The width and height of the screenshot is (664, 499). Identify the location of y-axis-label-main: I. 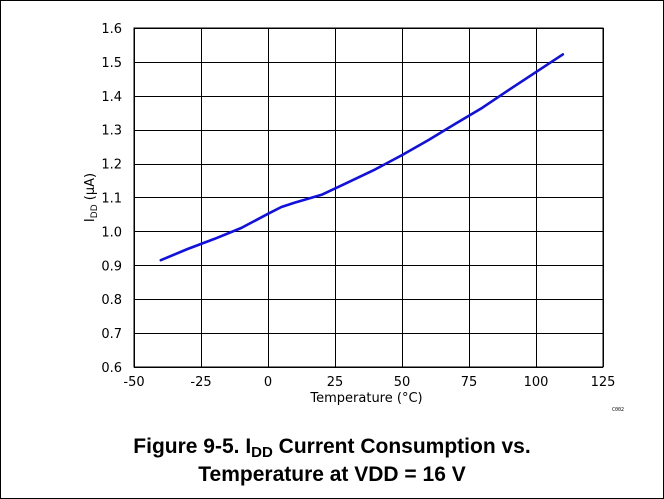
(90, 220).